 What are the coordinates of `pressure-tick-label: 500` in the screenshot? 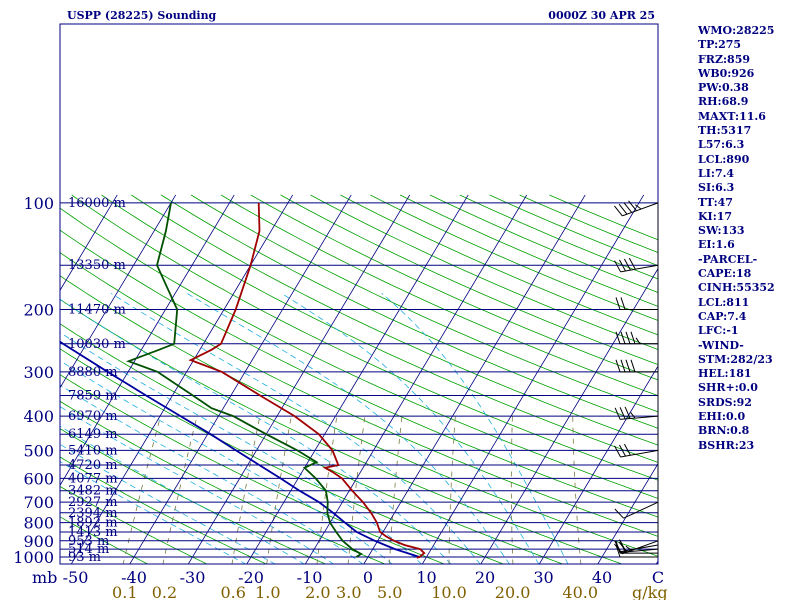 It's located at (38, 450).